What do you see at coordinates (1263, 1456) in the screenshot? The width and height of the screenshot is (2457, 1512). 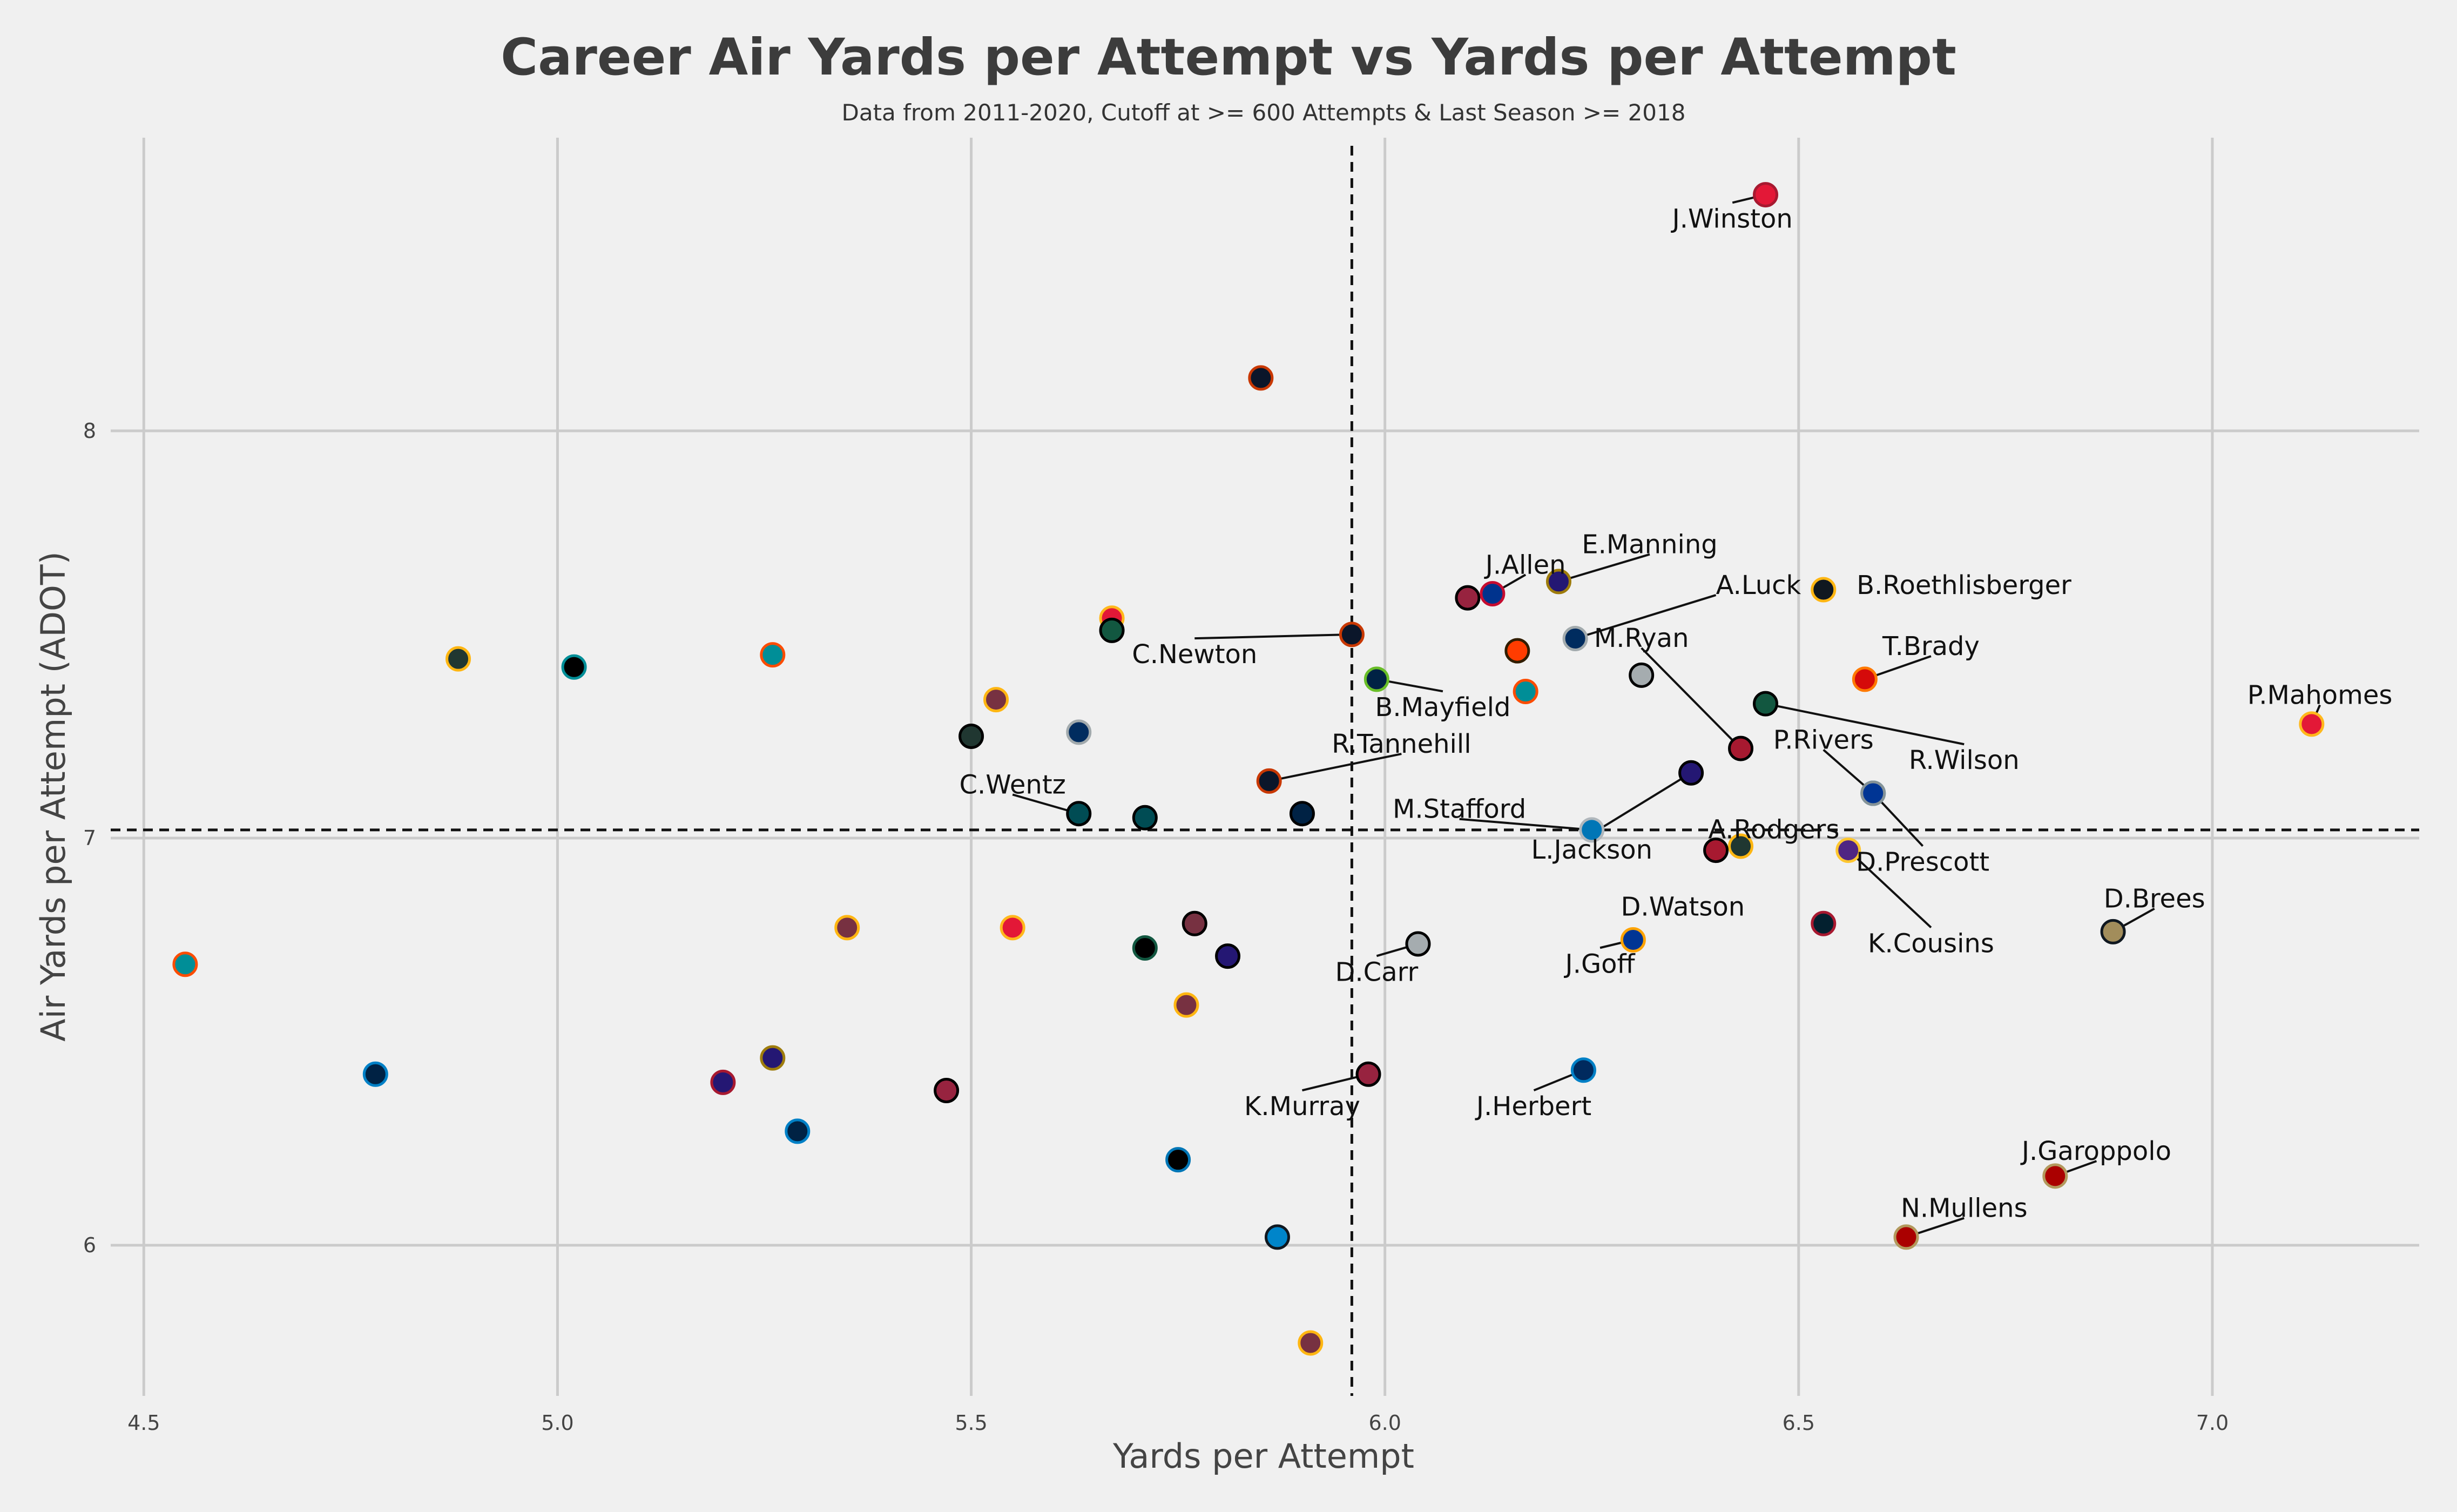 I see `x-axis-label: Yards per Attempt` at bounding box center [1263, 1456].